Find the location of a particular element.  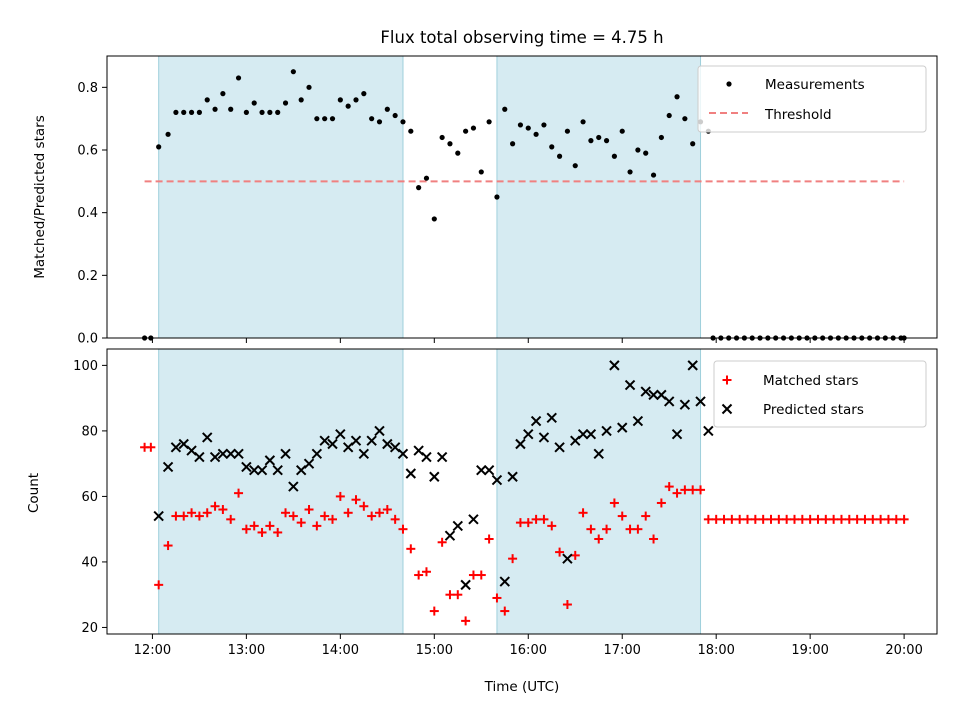

y-tick-label: 60 is located at coordinates (89, 497).